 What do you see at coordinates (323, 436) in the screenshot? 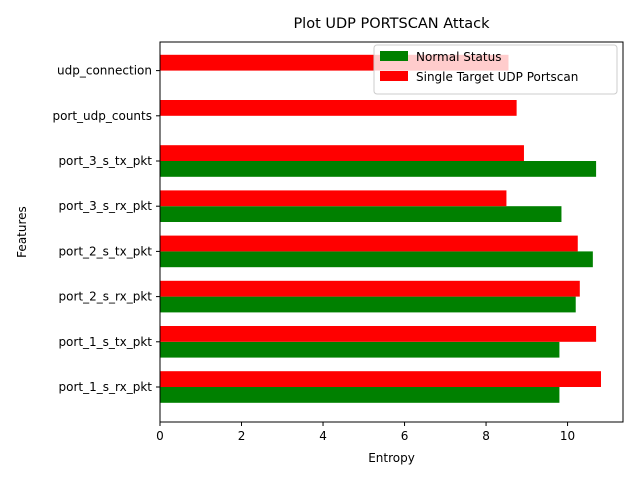
I see `x-tick-label: 4` at bounding box center [323, 436].